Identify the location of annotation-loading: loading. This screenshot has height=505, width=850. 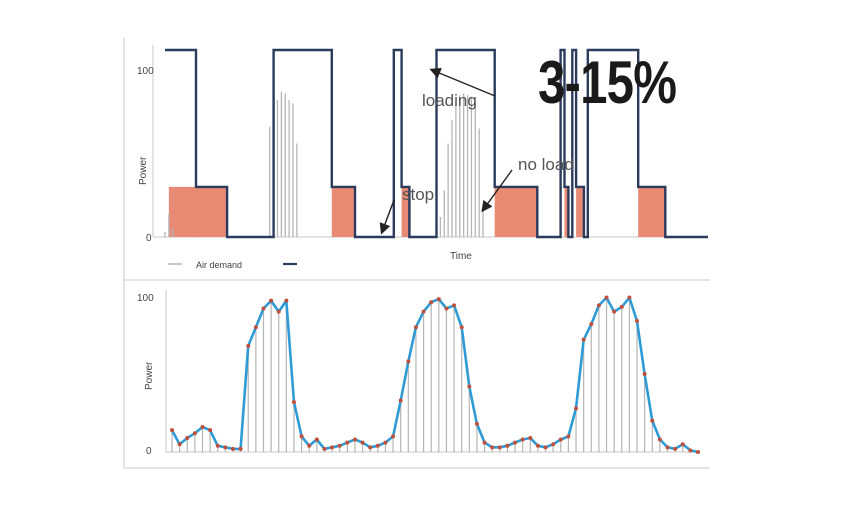
(449, 100).